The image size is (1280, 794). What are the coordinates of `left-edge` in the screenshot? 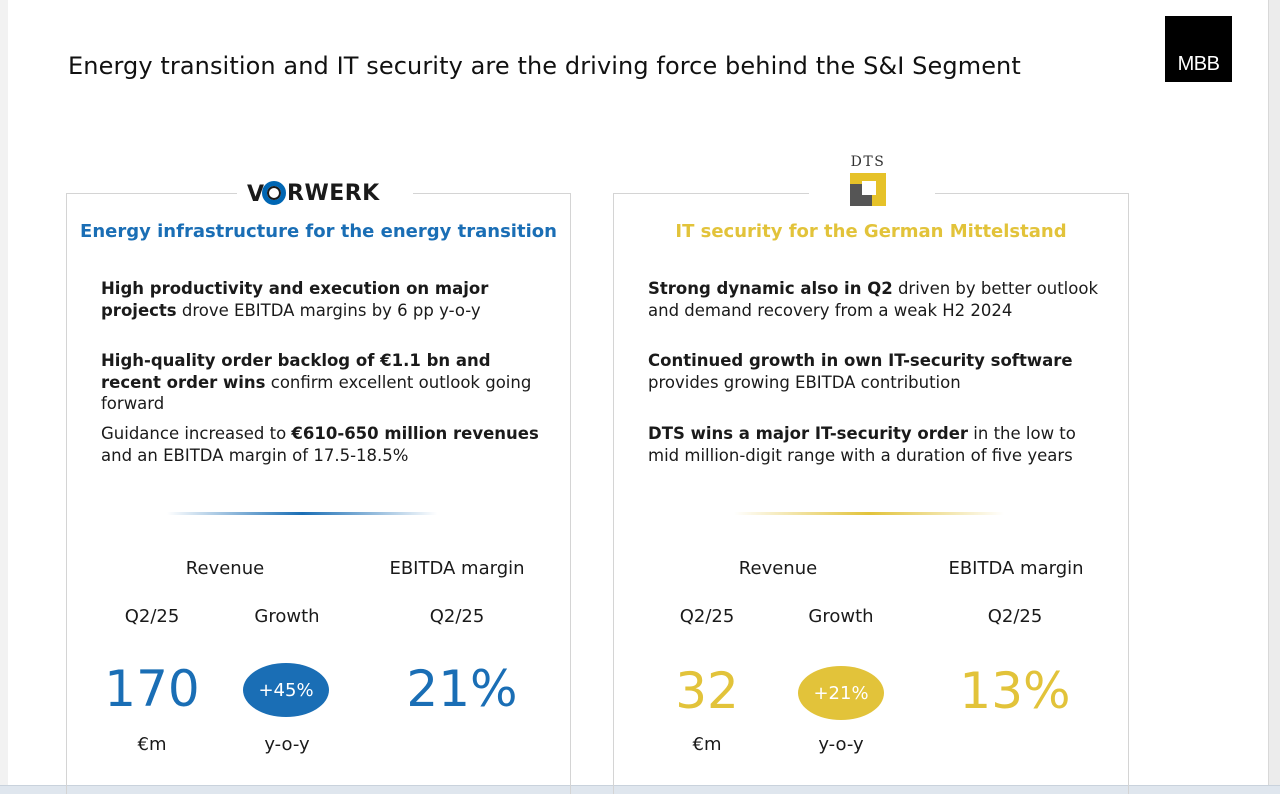 It's located at (4, 397).